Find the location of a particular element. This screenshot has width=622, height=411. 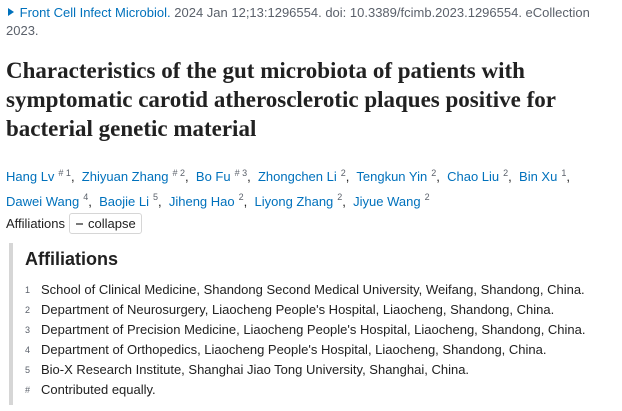

author-name: Jiheng Hao is located at coordinates (201, 201).